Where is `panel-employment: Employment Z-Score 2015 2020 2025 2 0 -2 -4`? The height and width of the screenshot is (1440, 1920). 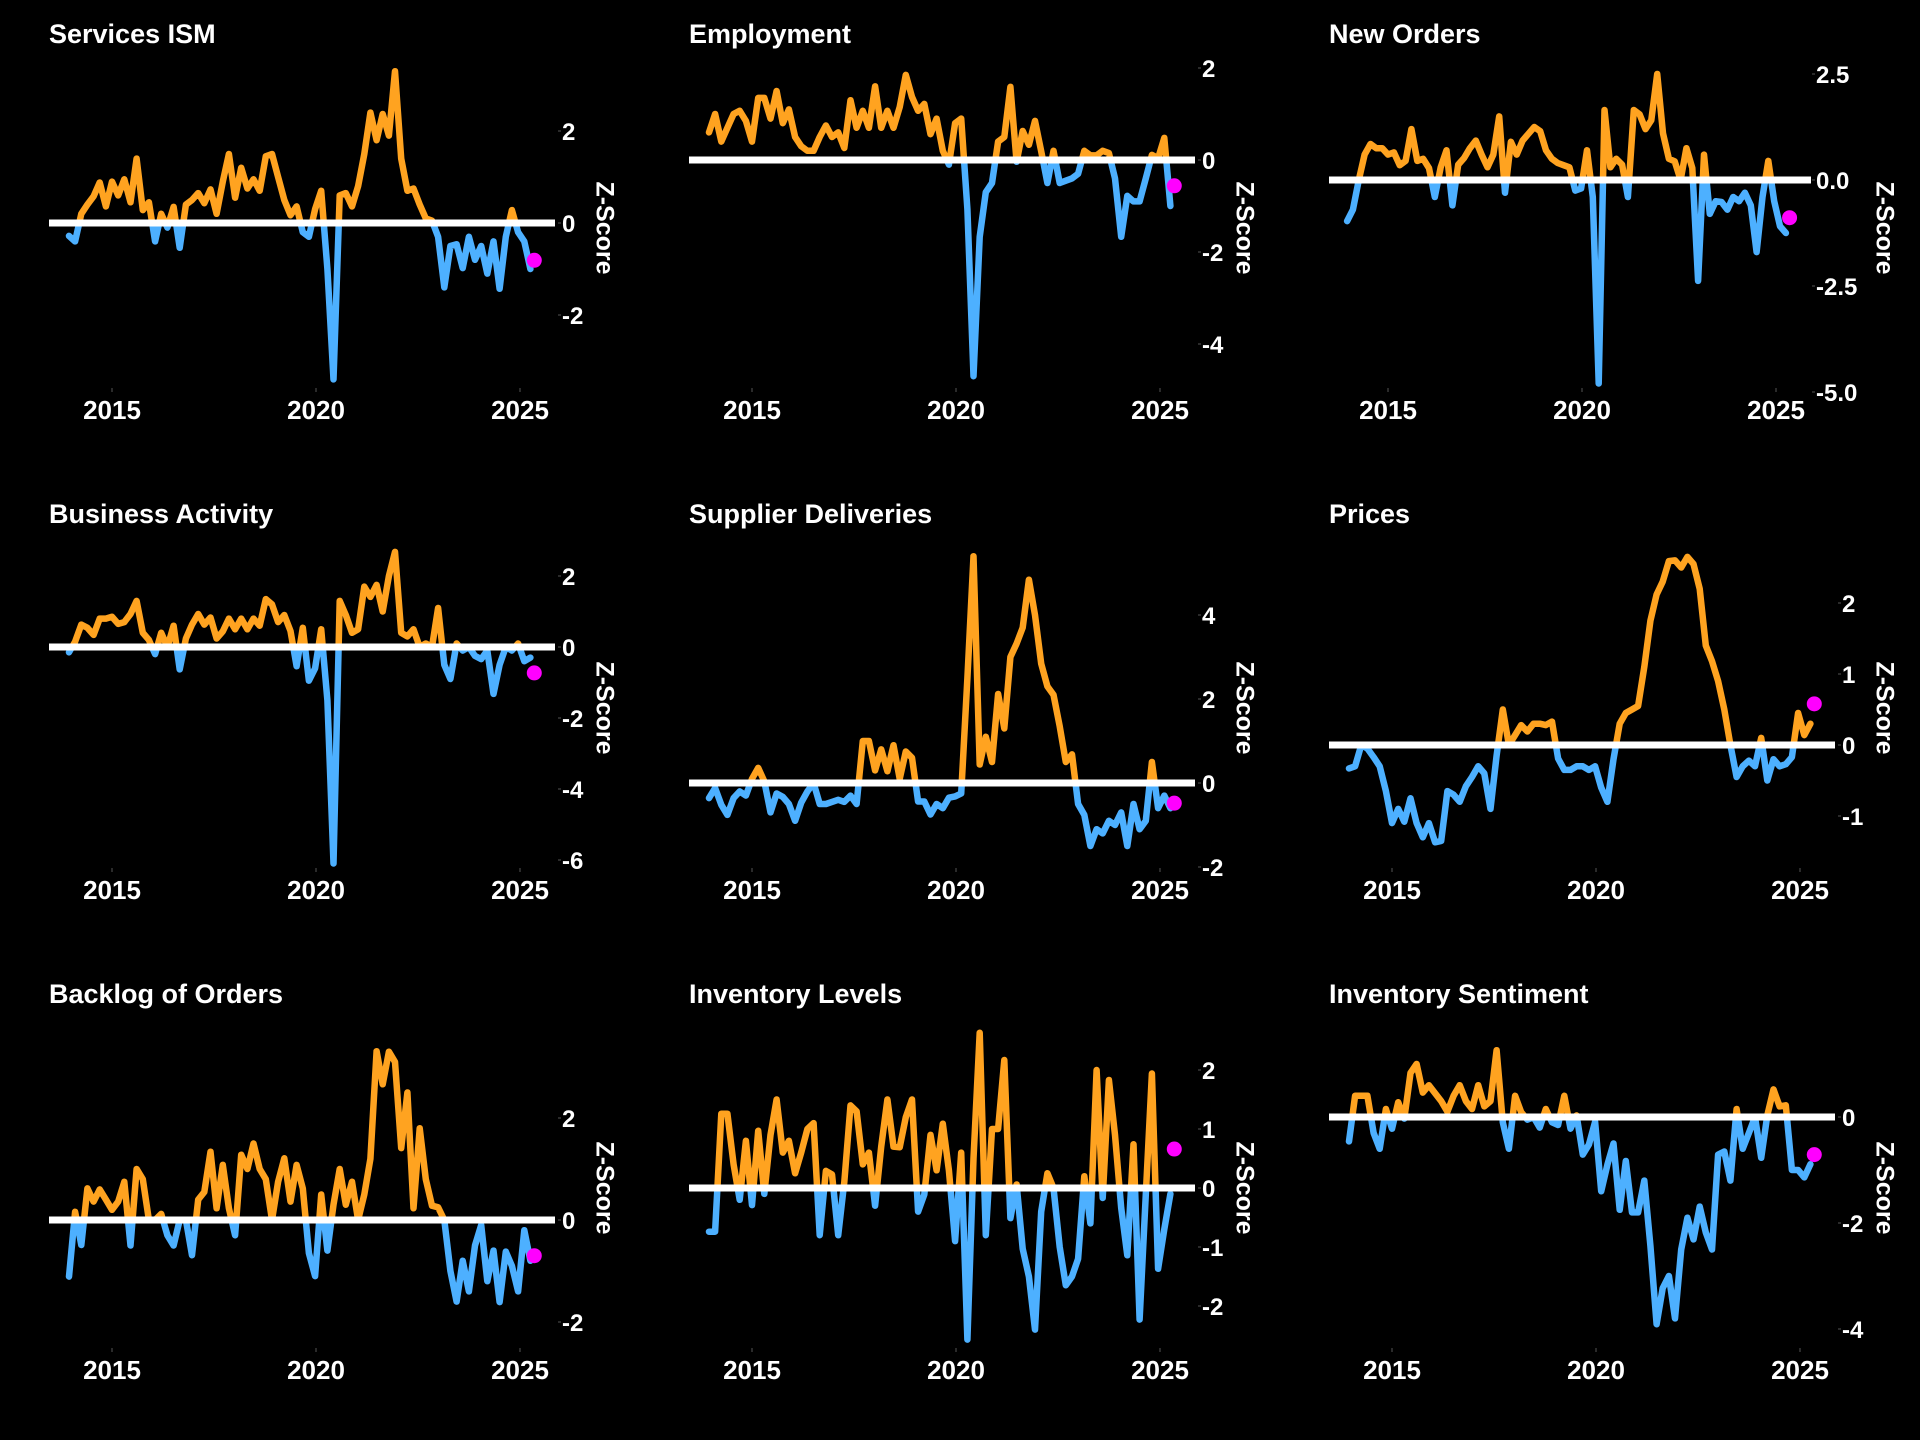 panel-employment: Employment Z-Score 2015 2020 2025 2 0 -2 -4 is located at coordinates (973, 222).